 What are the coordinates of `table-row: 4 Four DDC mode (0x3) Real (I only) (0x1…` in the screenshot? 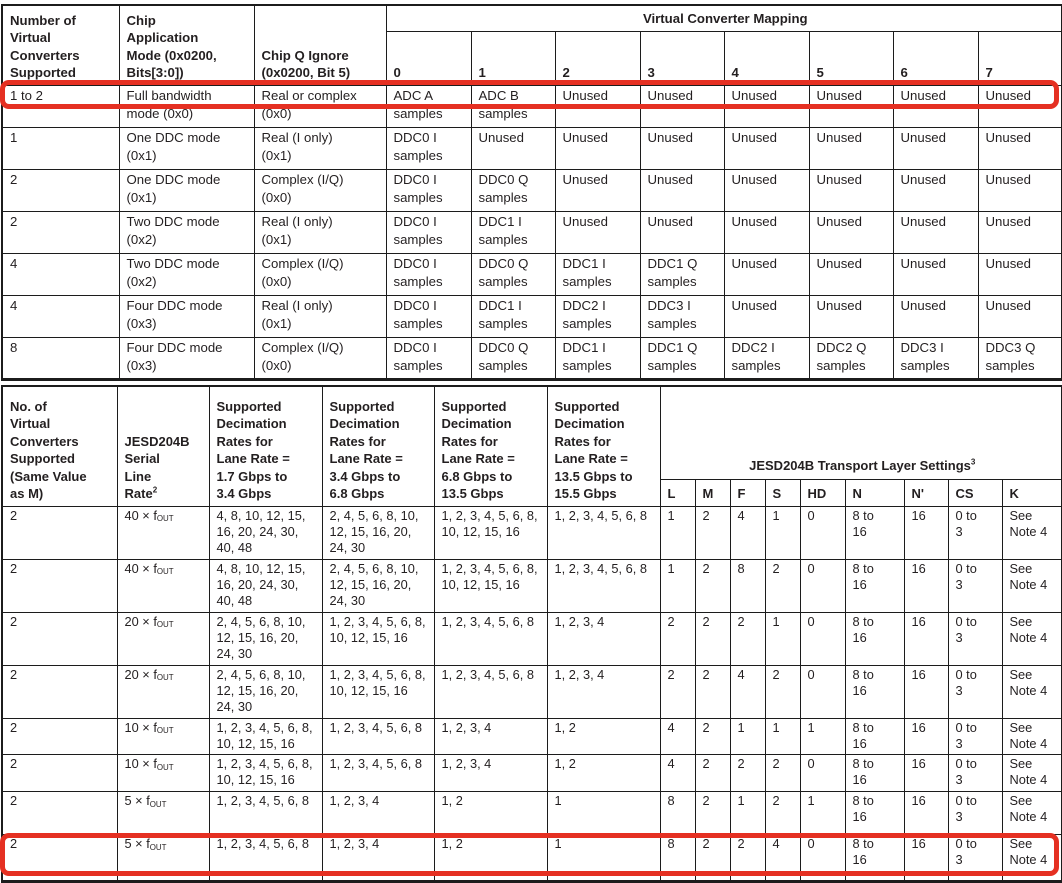 It's located at (531, 316).